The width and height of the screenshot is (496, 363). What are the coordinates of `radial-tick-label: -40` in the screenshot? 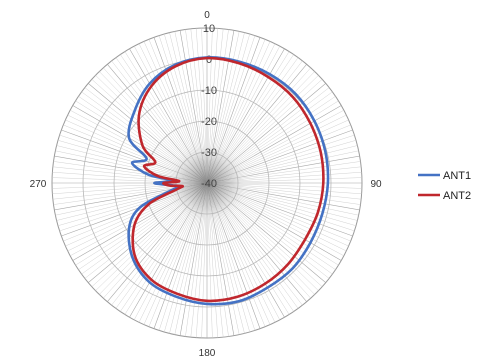 It's located at (209, 184).